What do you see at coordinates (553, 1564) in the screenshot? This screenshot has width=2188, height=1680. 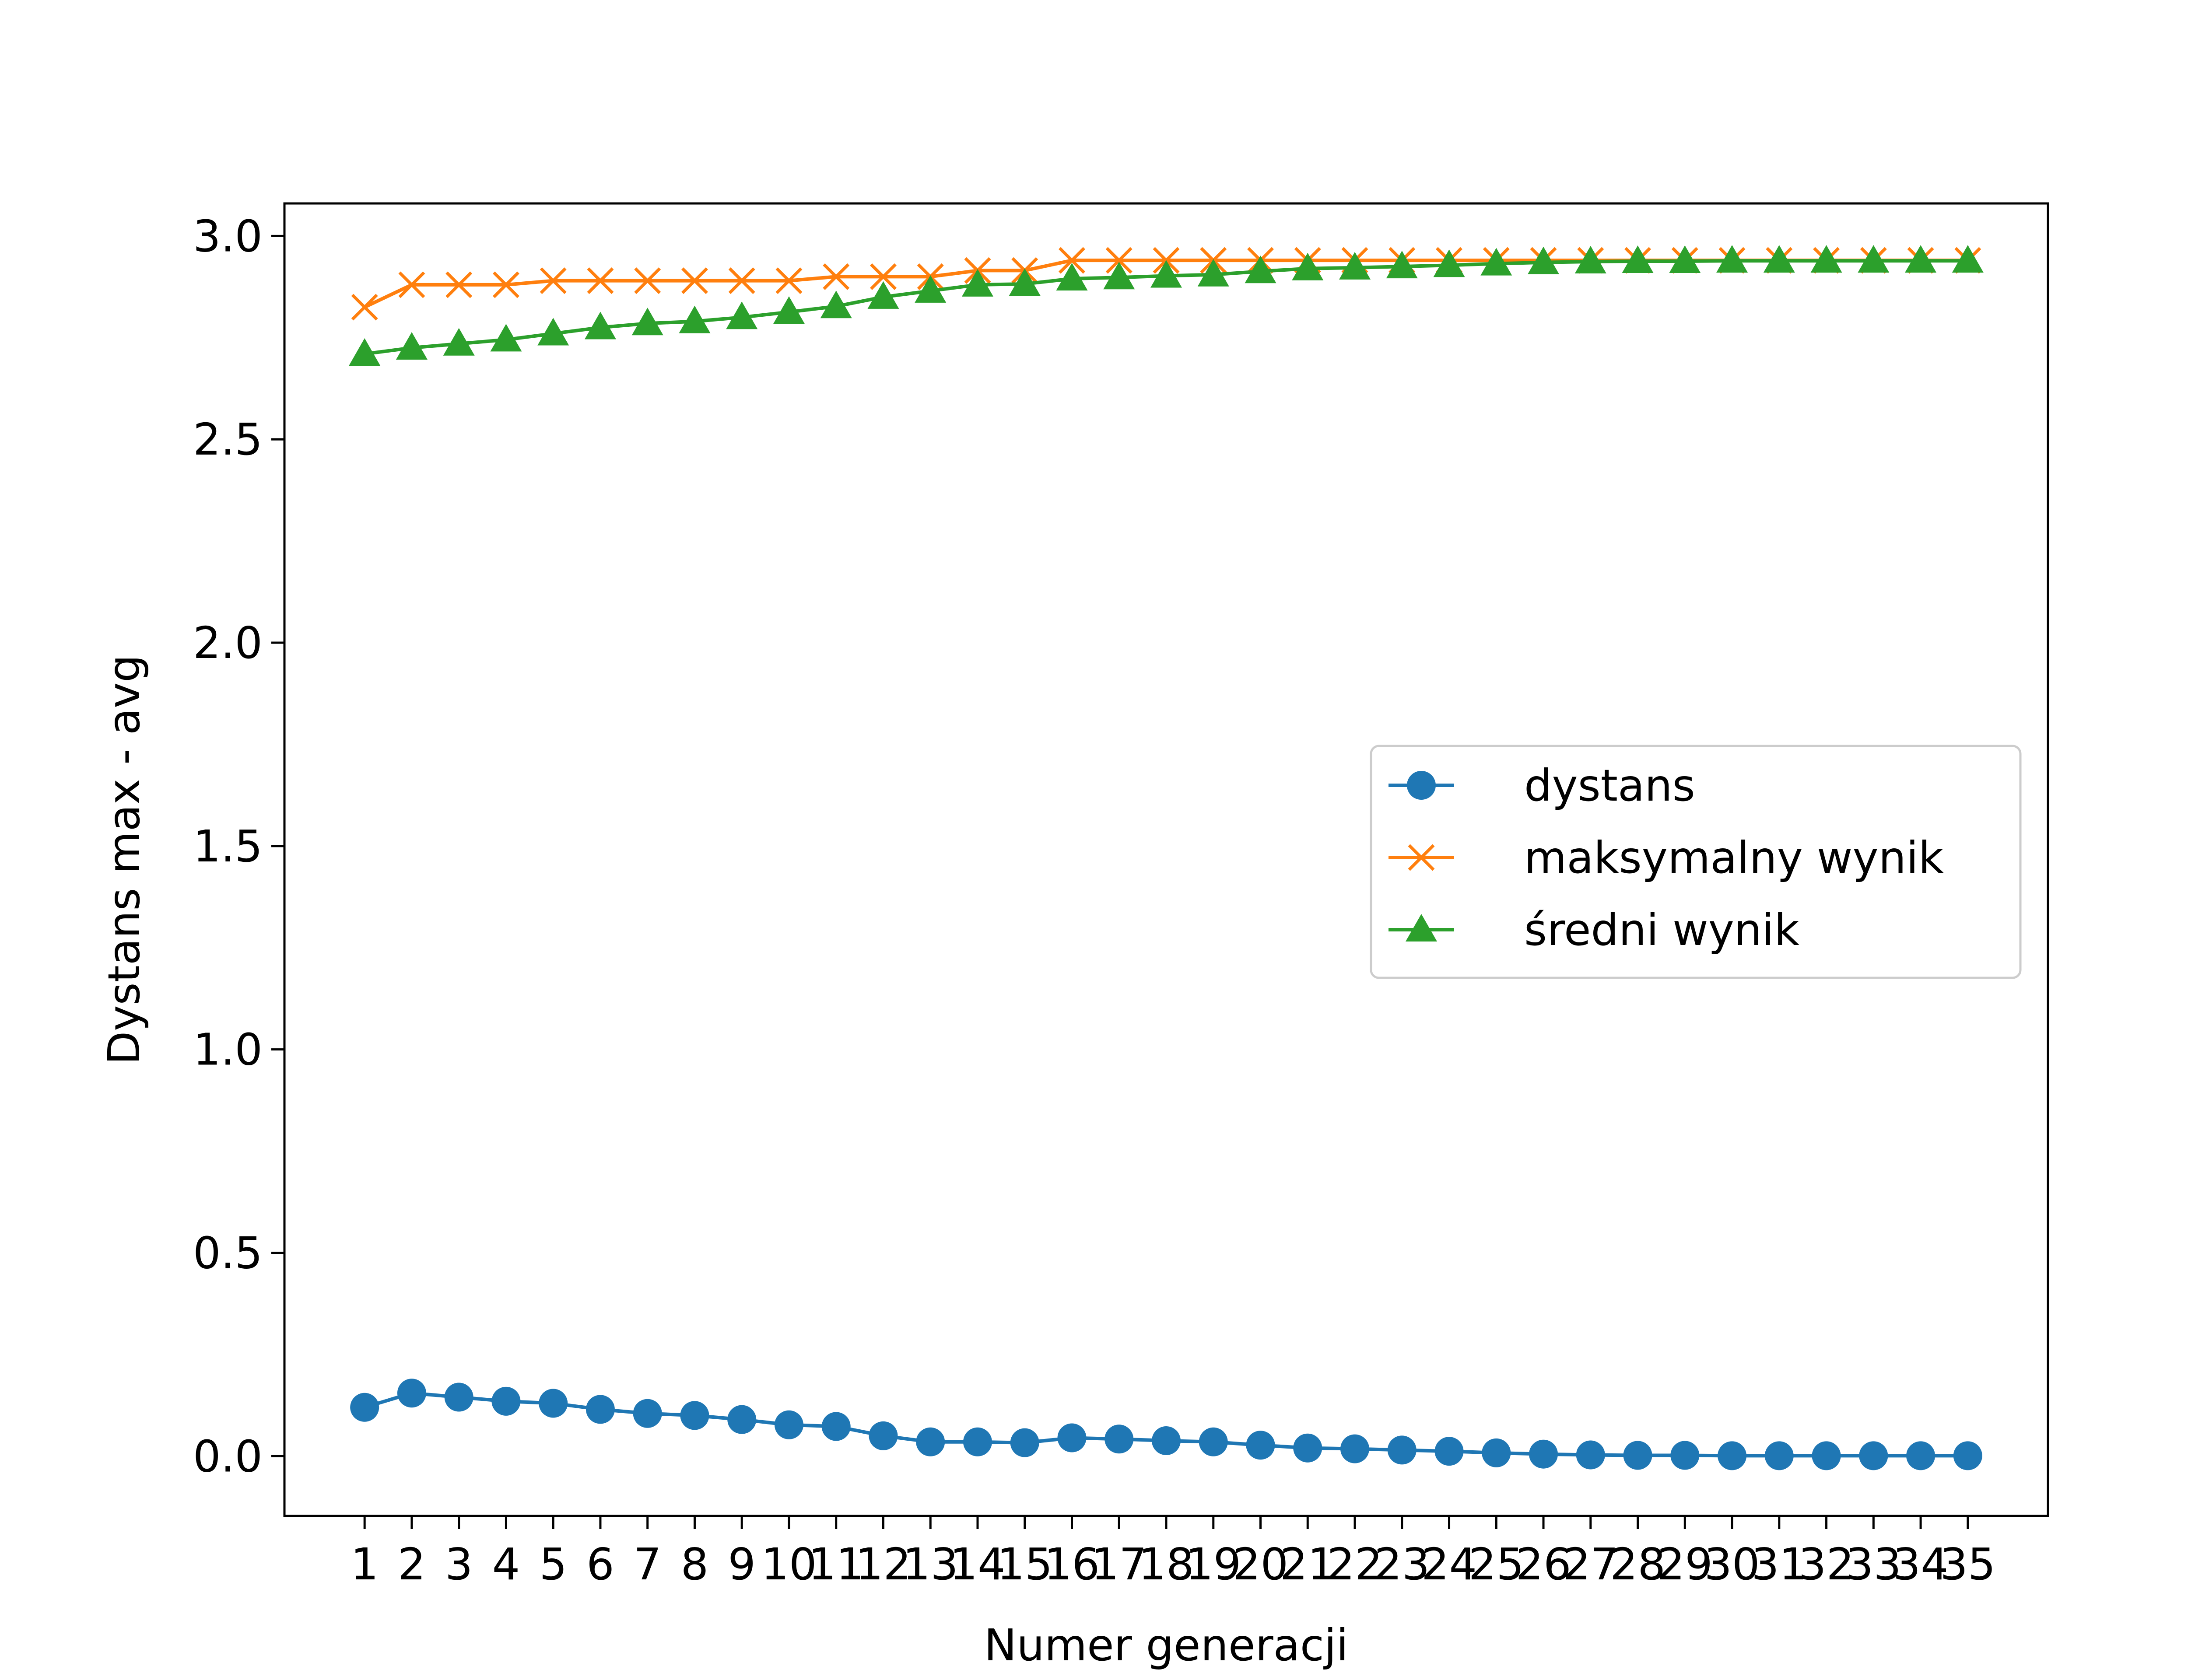 I see `x-tick-label: 5` at bounding box center [553, 1564].